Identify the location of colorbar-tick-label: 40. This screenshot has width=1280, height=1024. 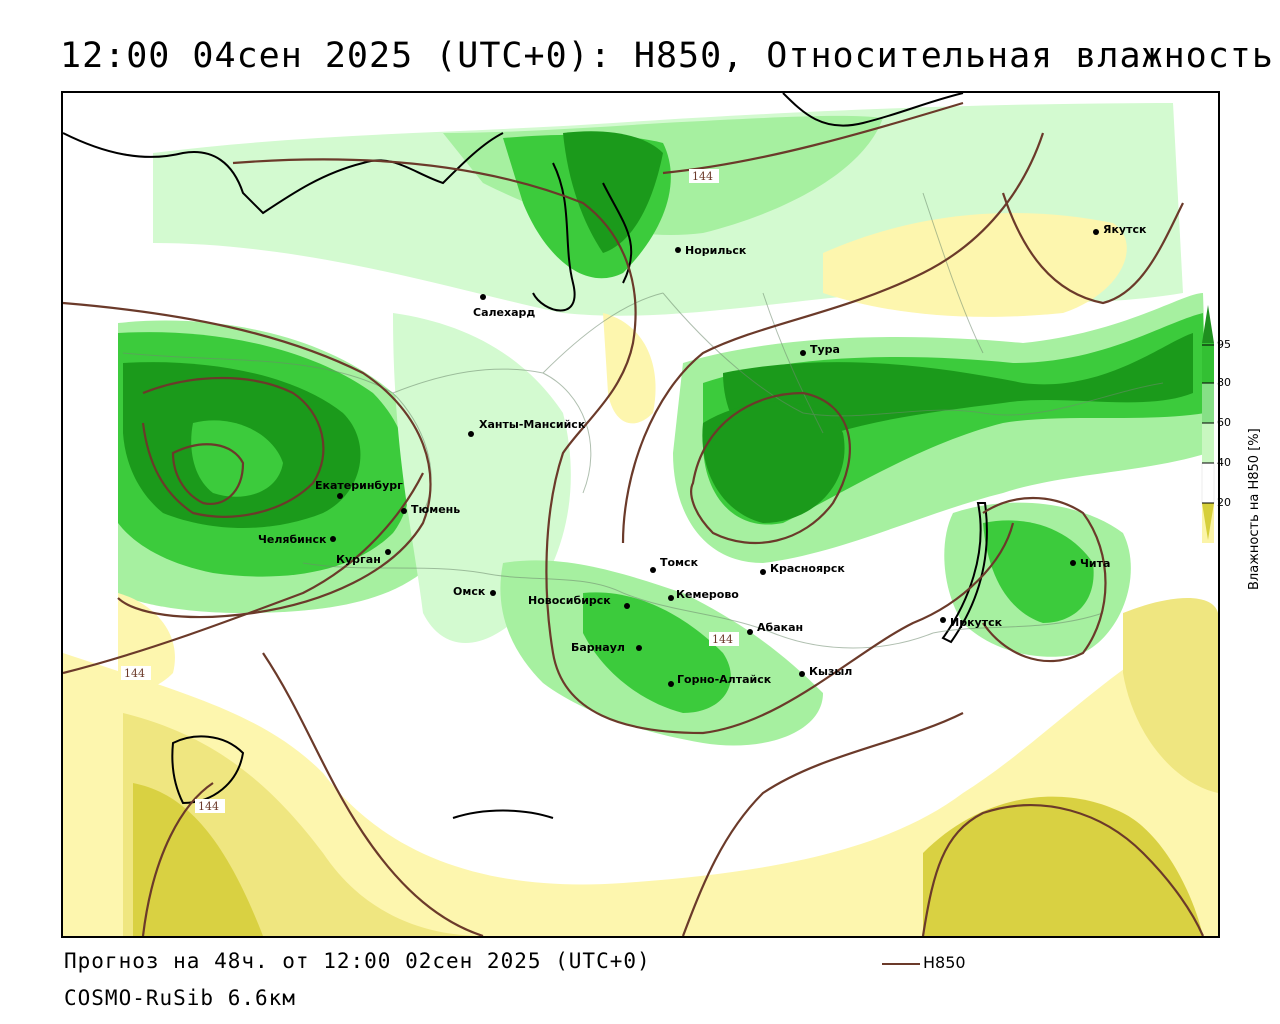
(1224, 462).